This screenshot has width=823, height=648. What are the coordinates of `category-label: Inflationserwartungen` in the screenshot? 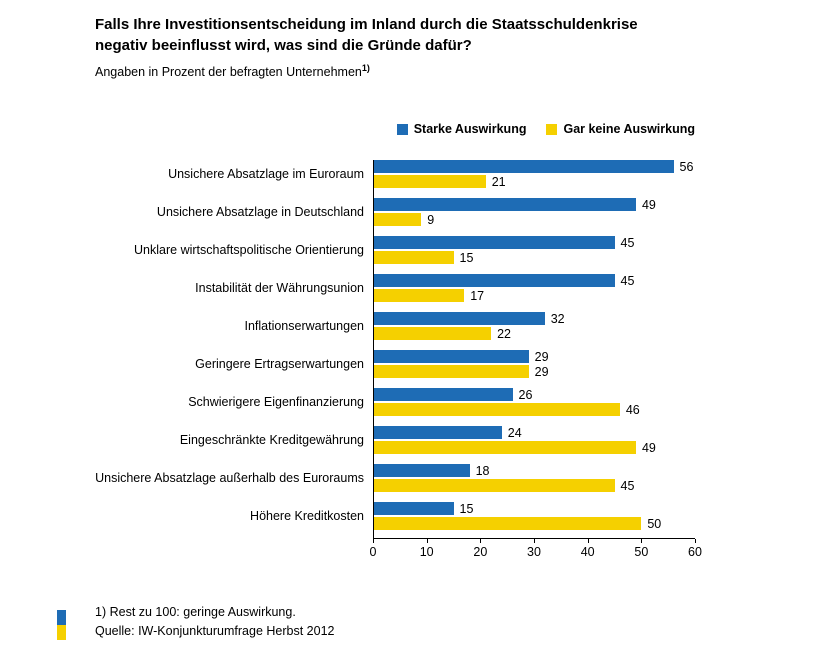 It's located at (304, 325).